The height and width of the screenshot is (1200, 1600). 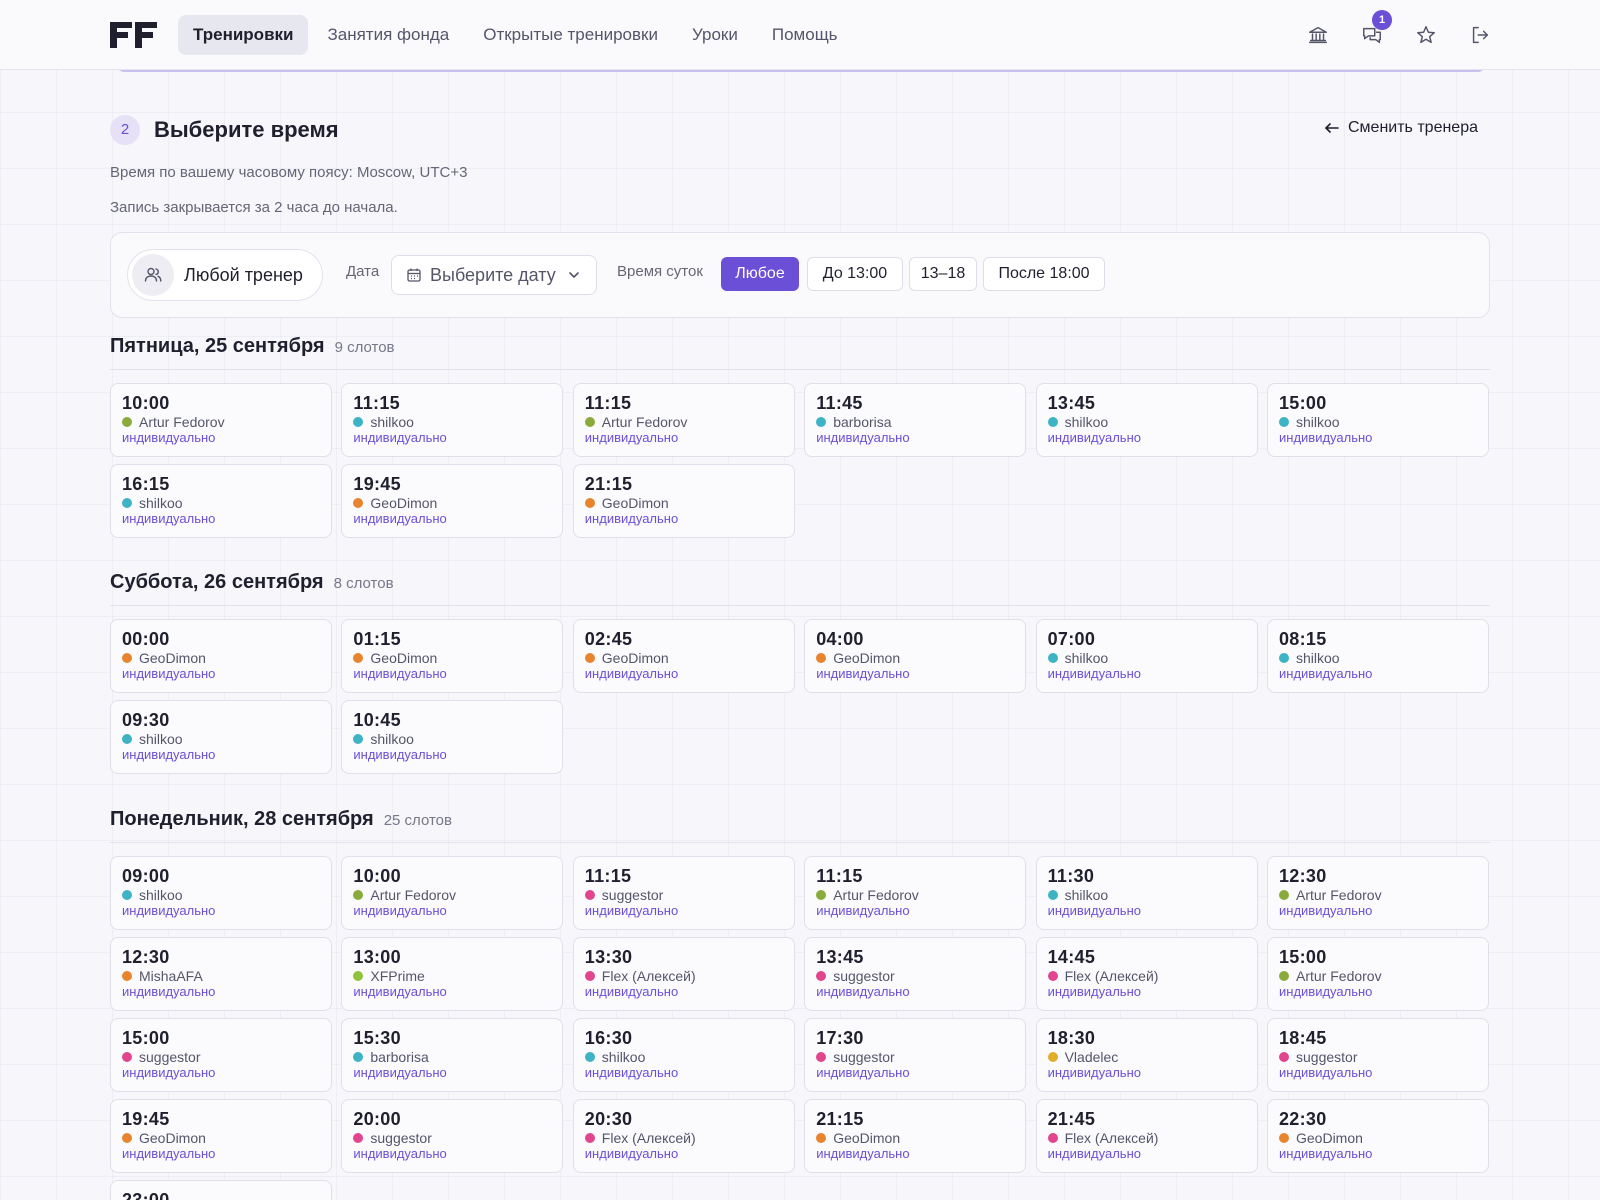 I want to click on time-filter-13-18: 13–18, so click(x=943, y=274).